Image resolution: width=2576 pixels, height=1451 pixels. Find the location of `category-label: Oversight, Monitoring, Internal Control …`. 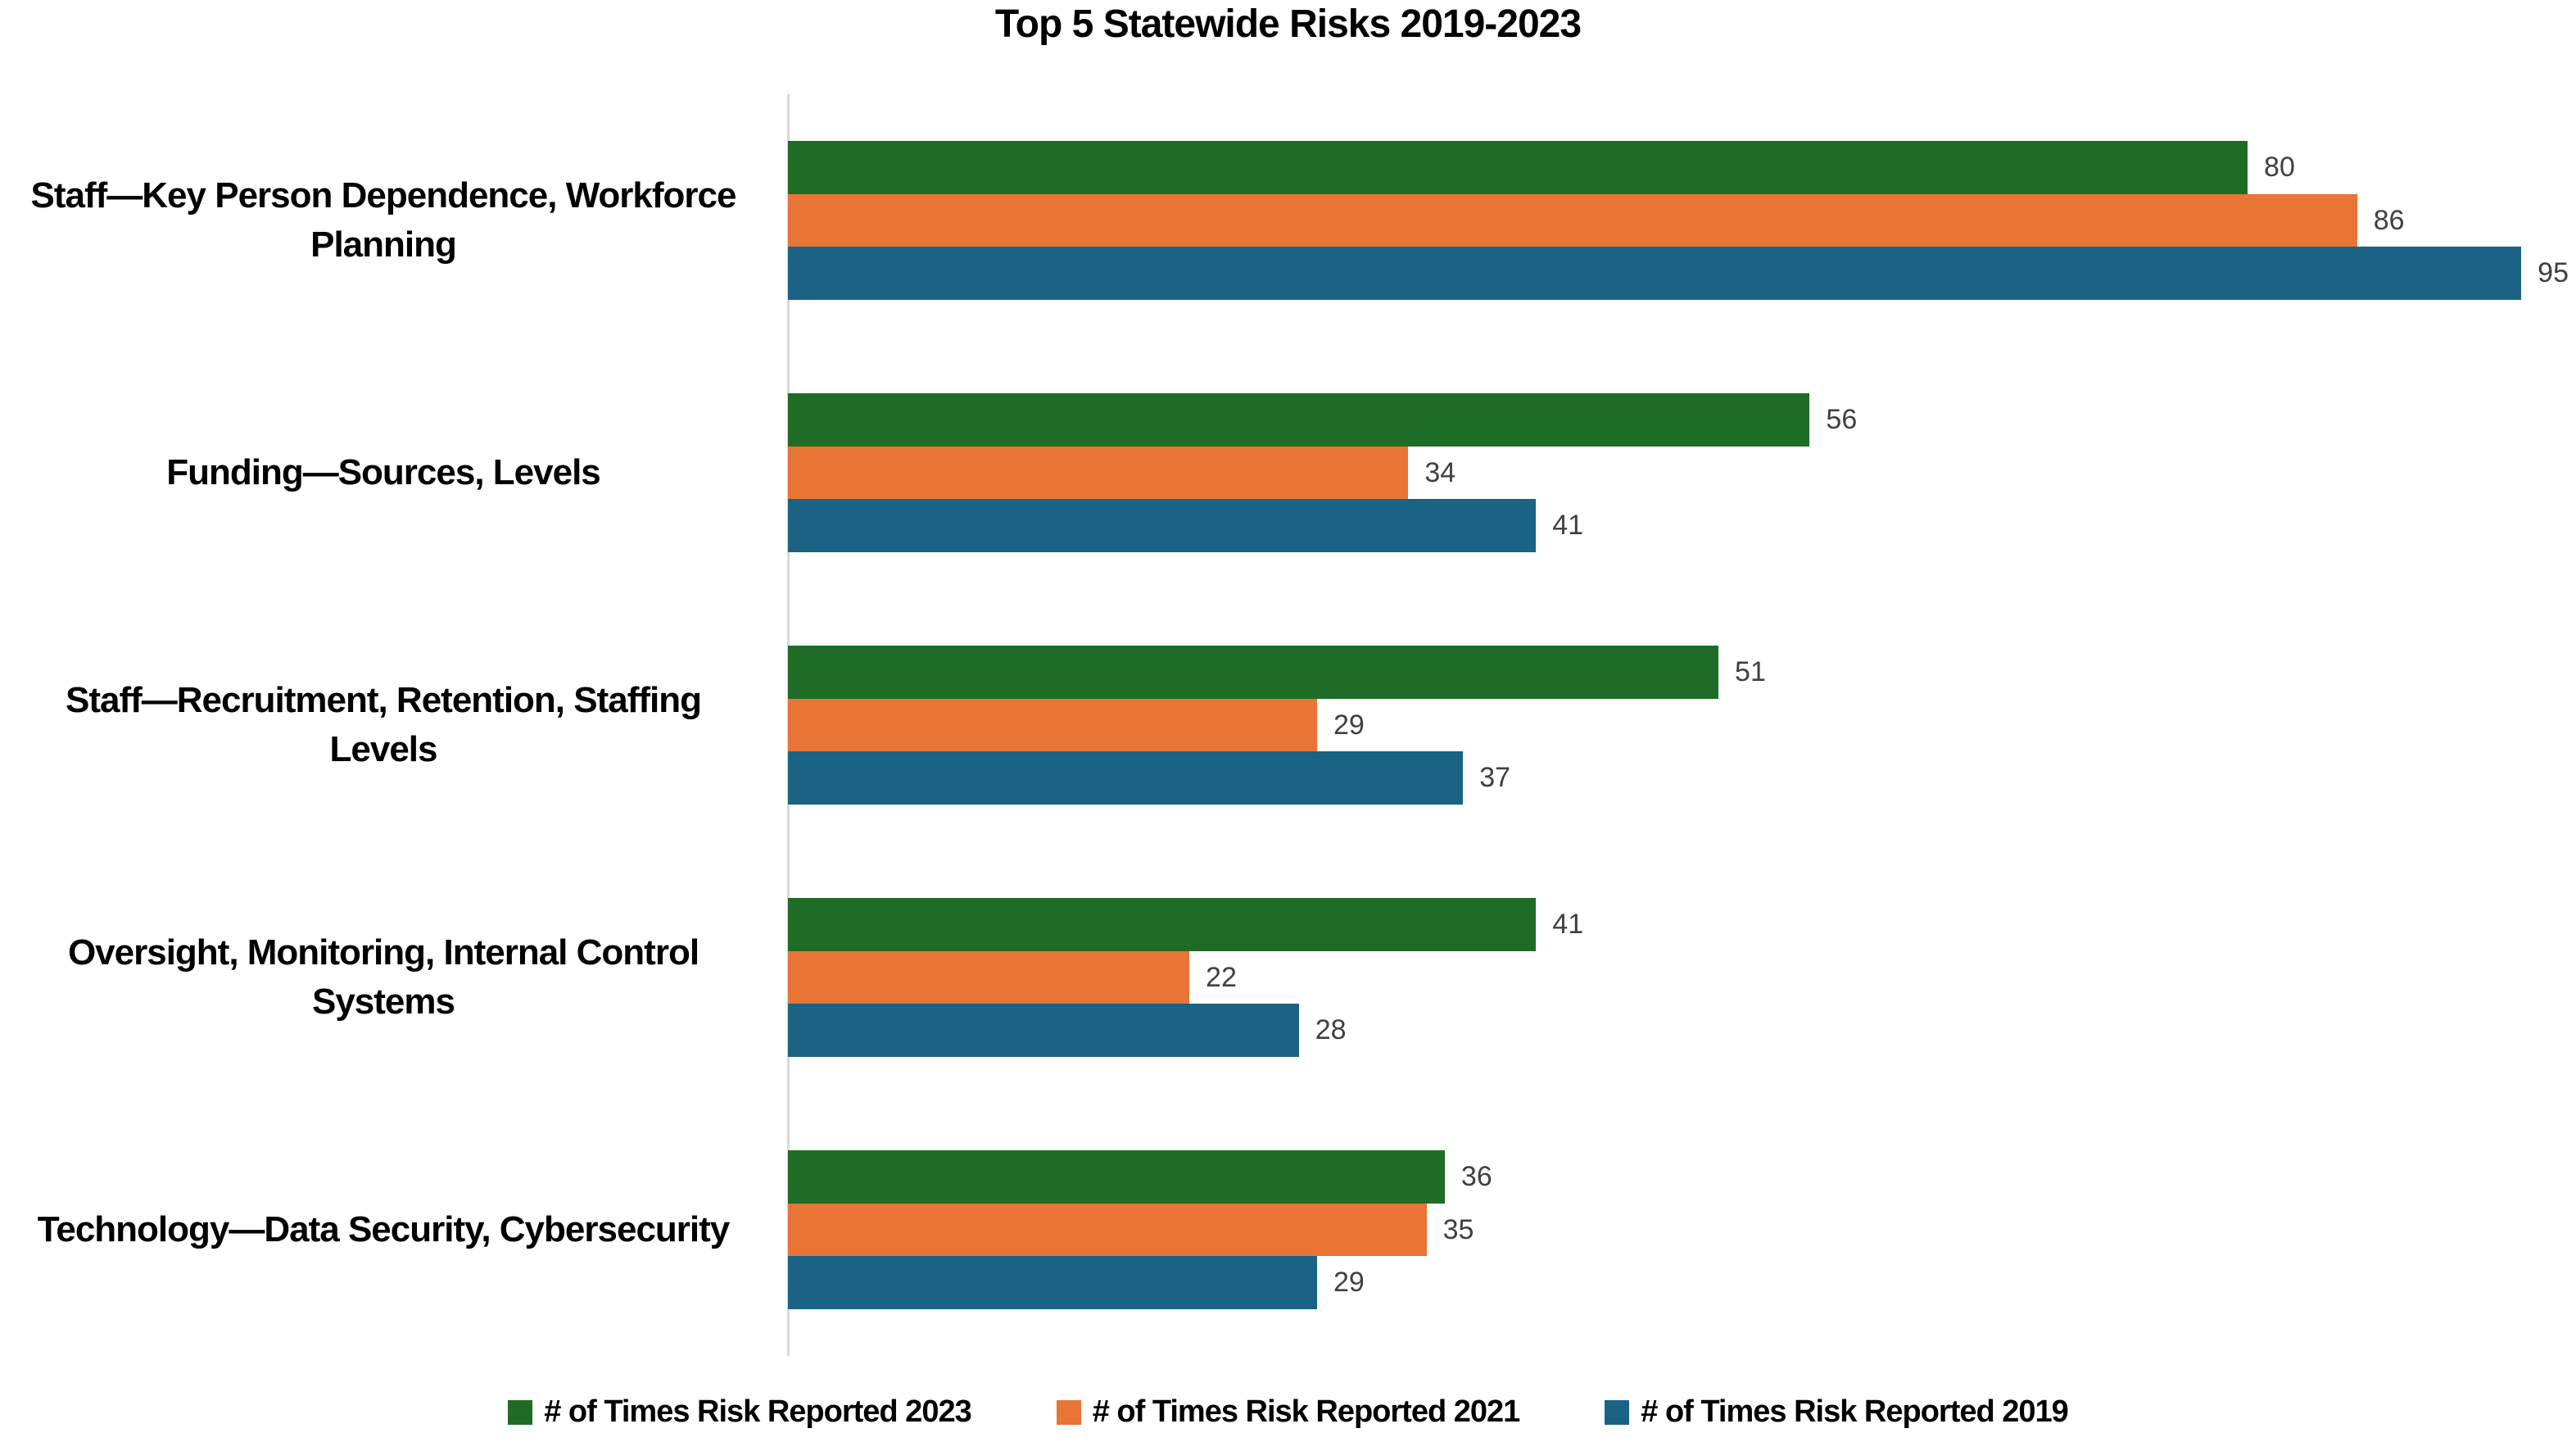

category-label: Oversight, Monitoring, Internal Control … is located at coordinates (383, 977).